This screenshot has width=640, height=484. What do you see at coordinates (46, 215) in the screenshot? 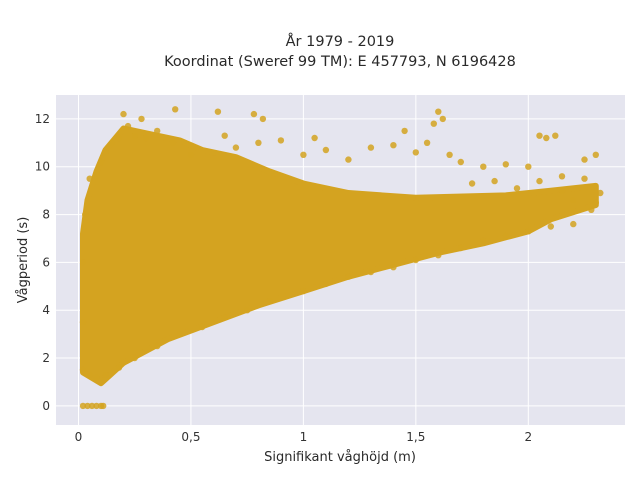
I see `y-tick-label: 8` at bounding box center [46, 215].